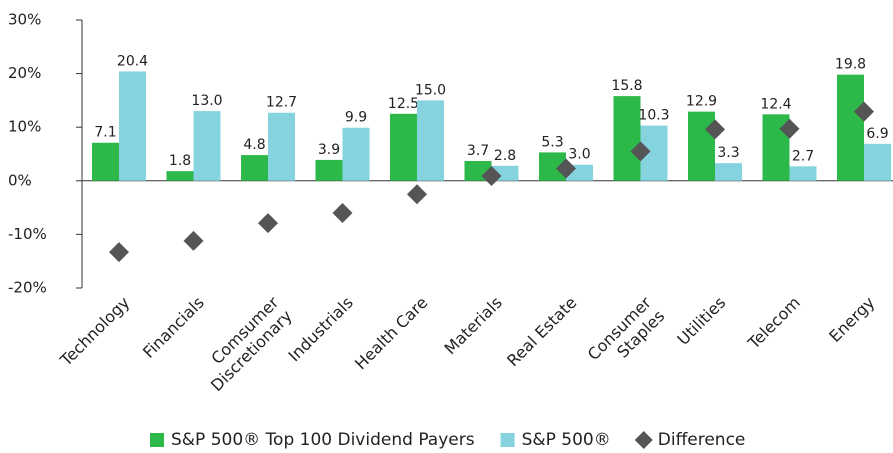  What do you see at coordinates (206, 101) in the screenshot?
I see `value-label: 13.0` at bounding box center [206, 101].